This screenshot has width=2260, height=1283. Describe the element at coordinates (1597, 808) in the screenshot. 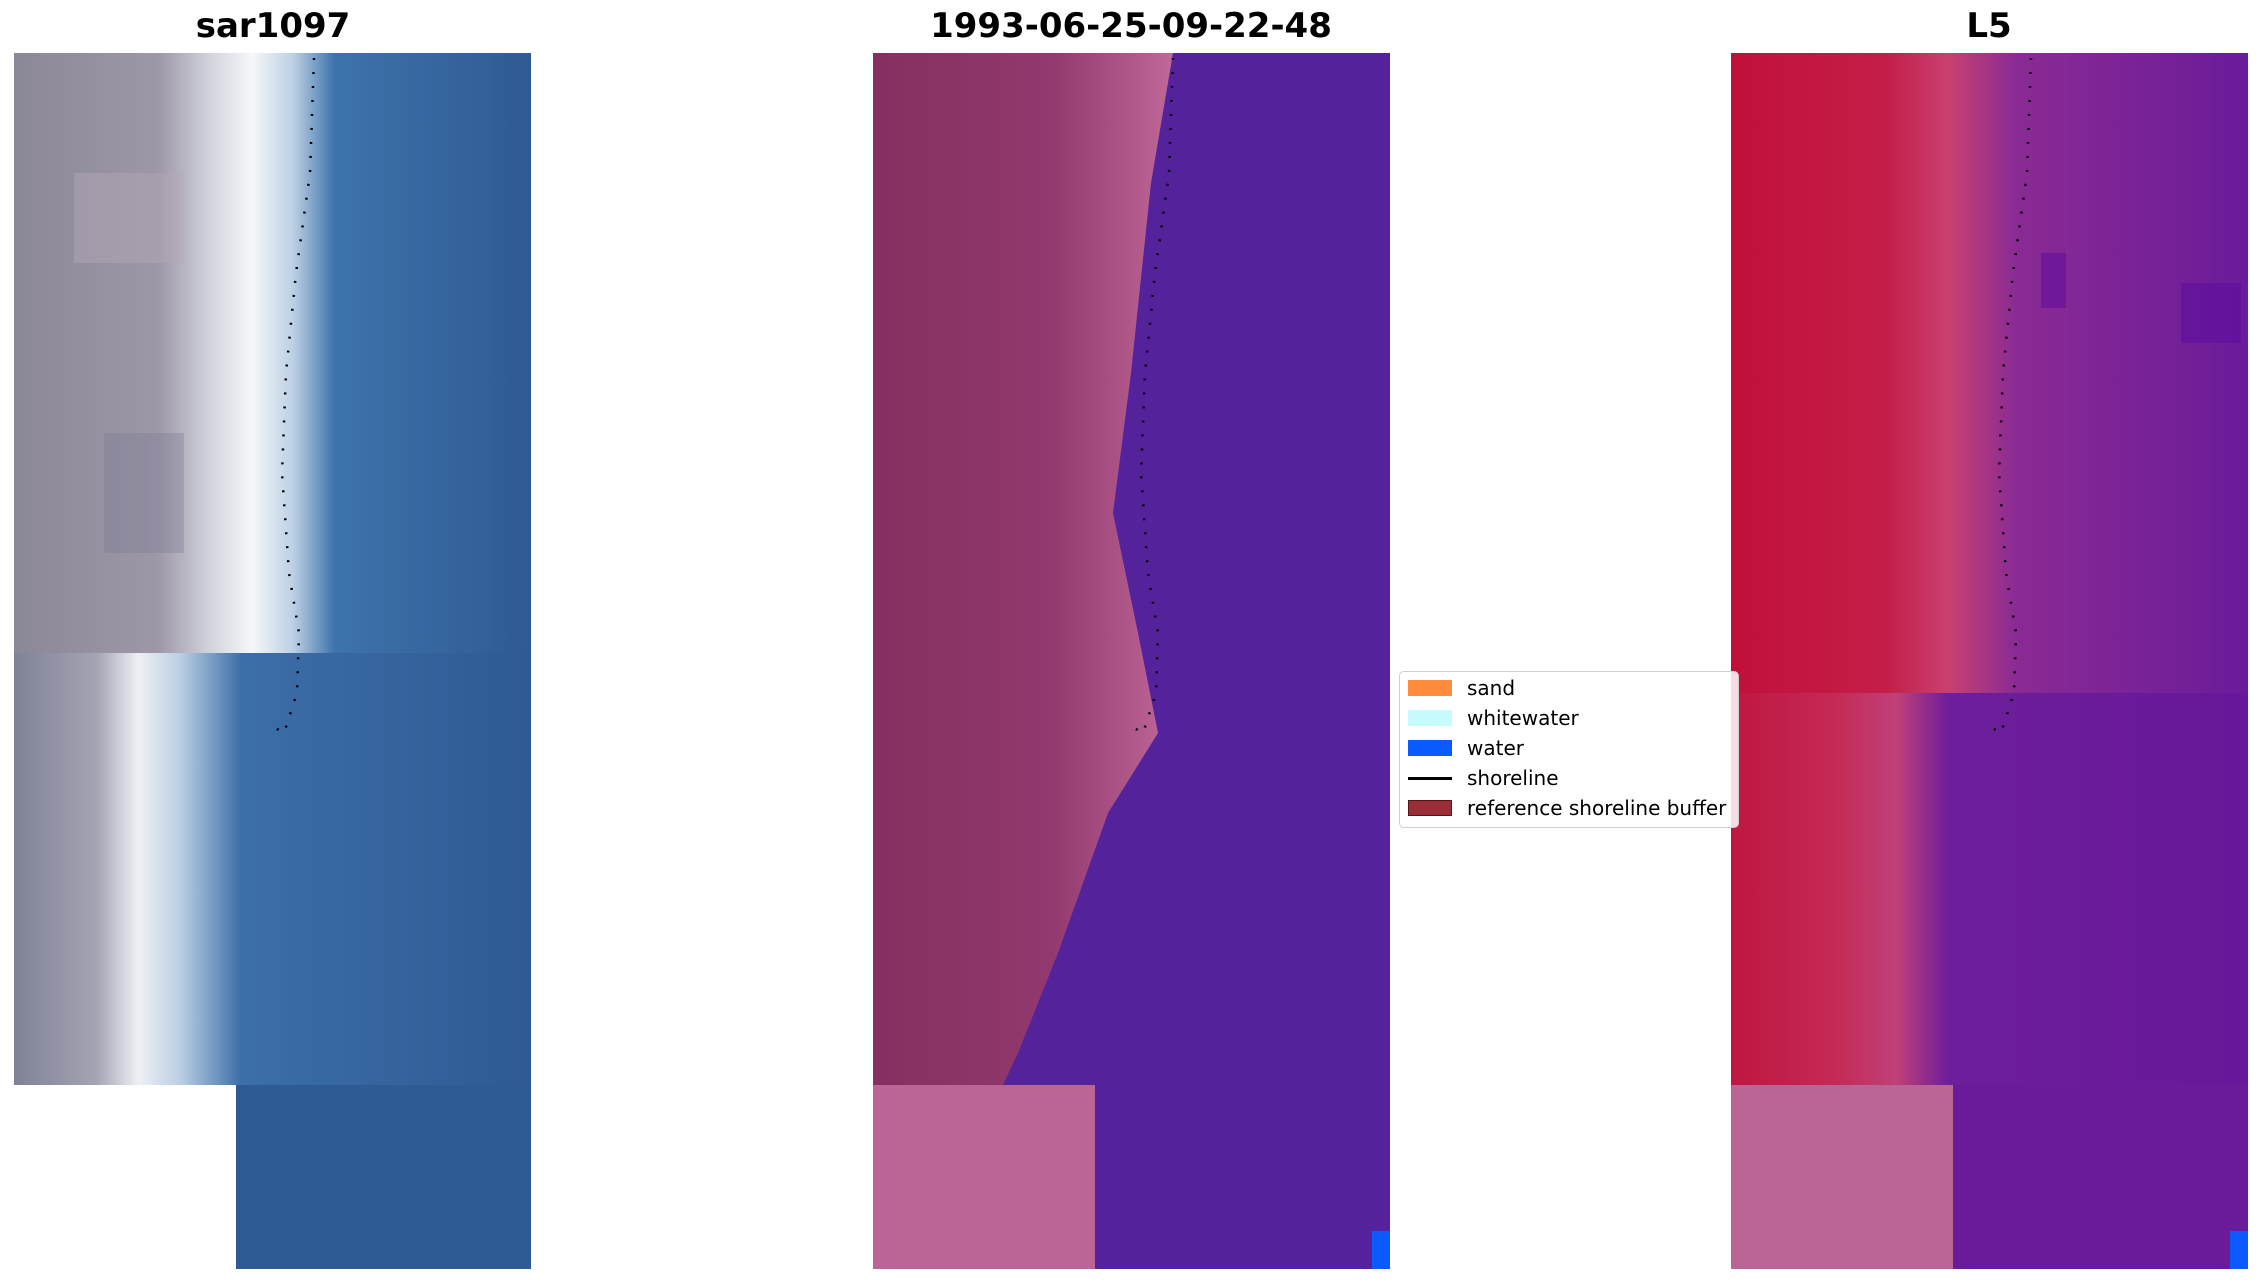

I see `legend-label-reference-buffer: reference shoreline buffer` at that location.